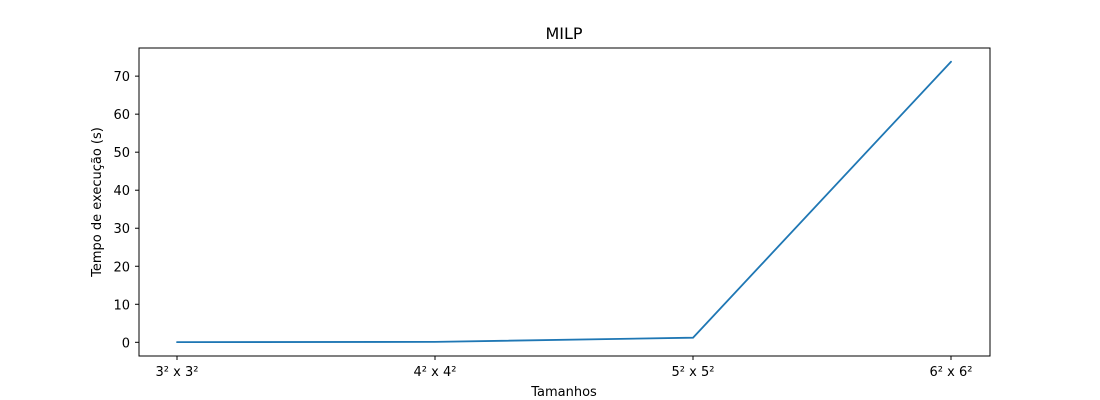 The width and height of the screenshot is (1100, 400). I want to click on x-tick-label: 4² x 4², so click(435, 372).